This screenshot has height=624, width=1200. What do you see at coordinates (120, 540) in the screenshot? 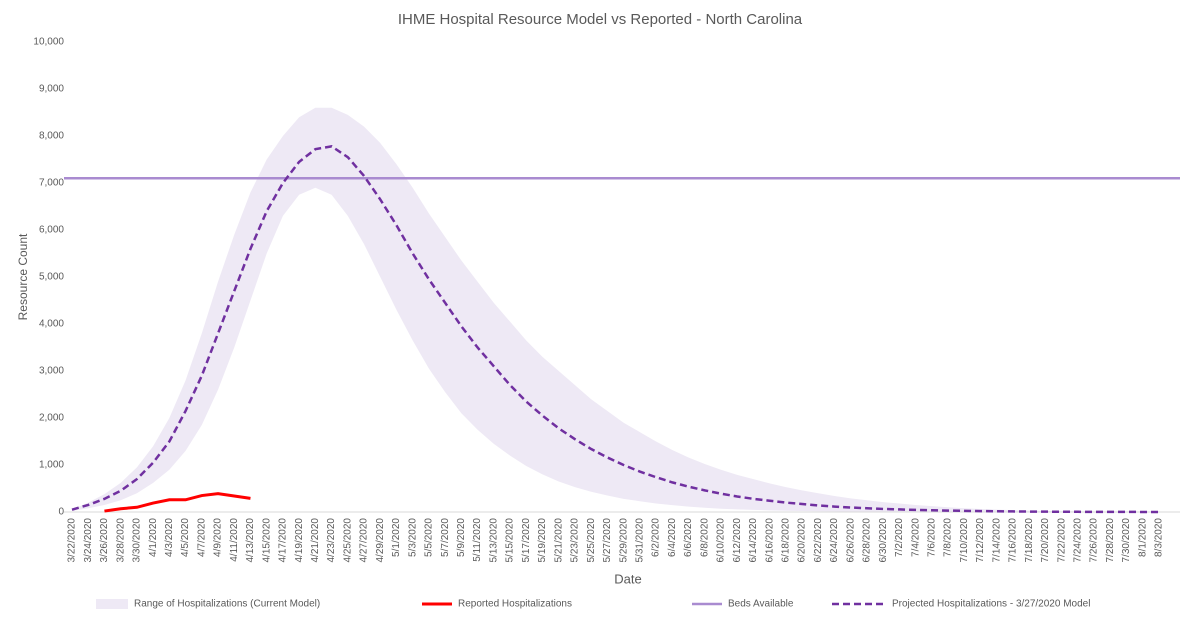
I see `x-tick-label: 3/28/2020` at bounding box center [120, 540].